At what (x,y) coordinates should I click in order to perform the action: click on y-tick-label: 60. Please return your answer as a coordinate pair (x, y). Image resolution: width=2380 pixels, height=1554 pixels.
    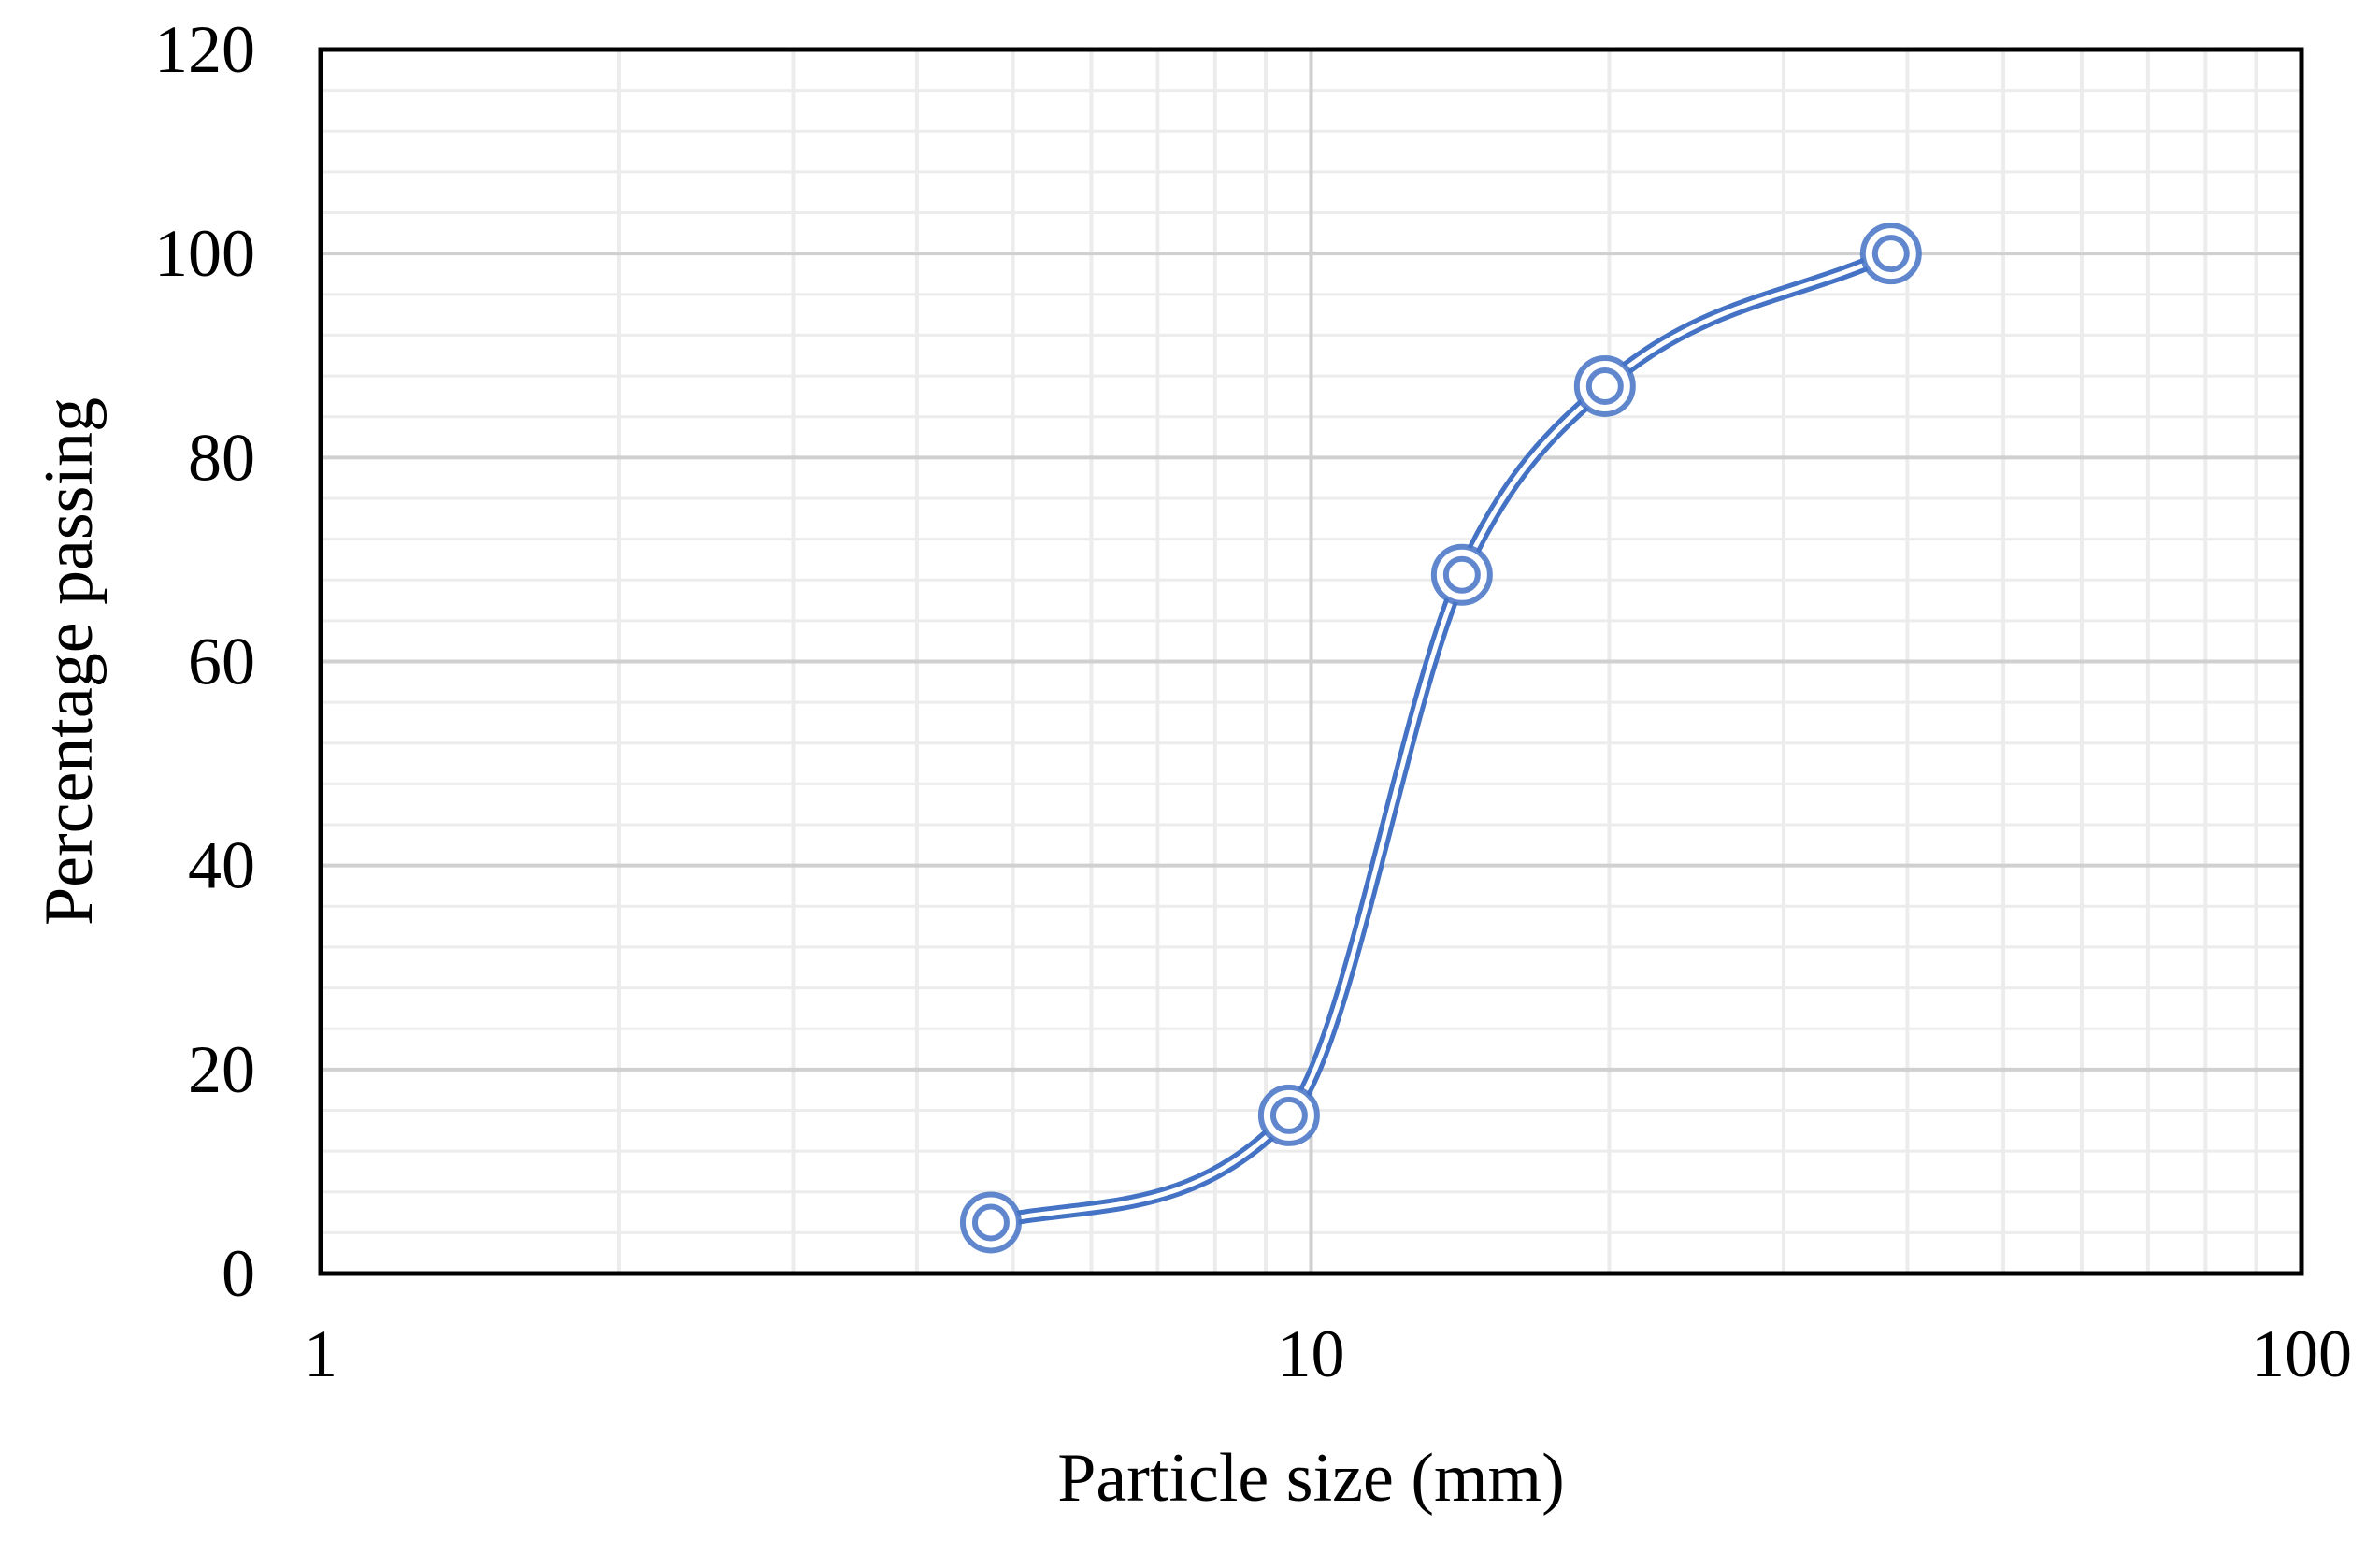
    Looking at the image, I should click on (221, 662).